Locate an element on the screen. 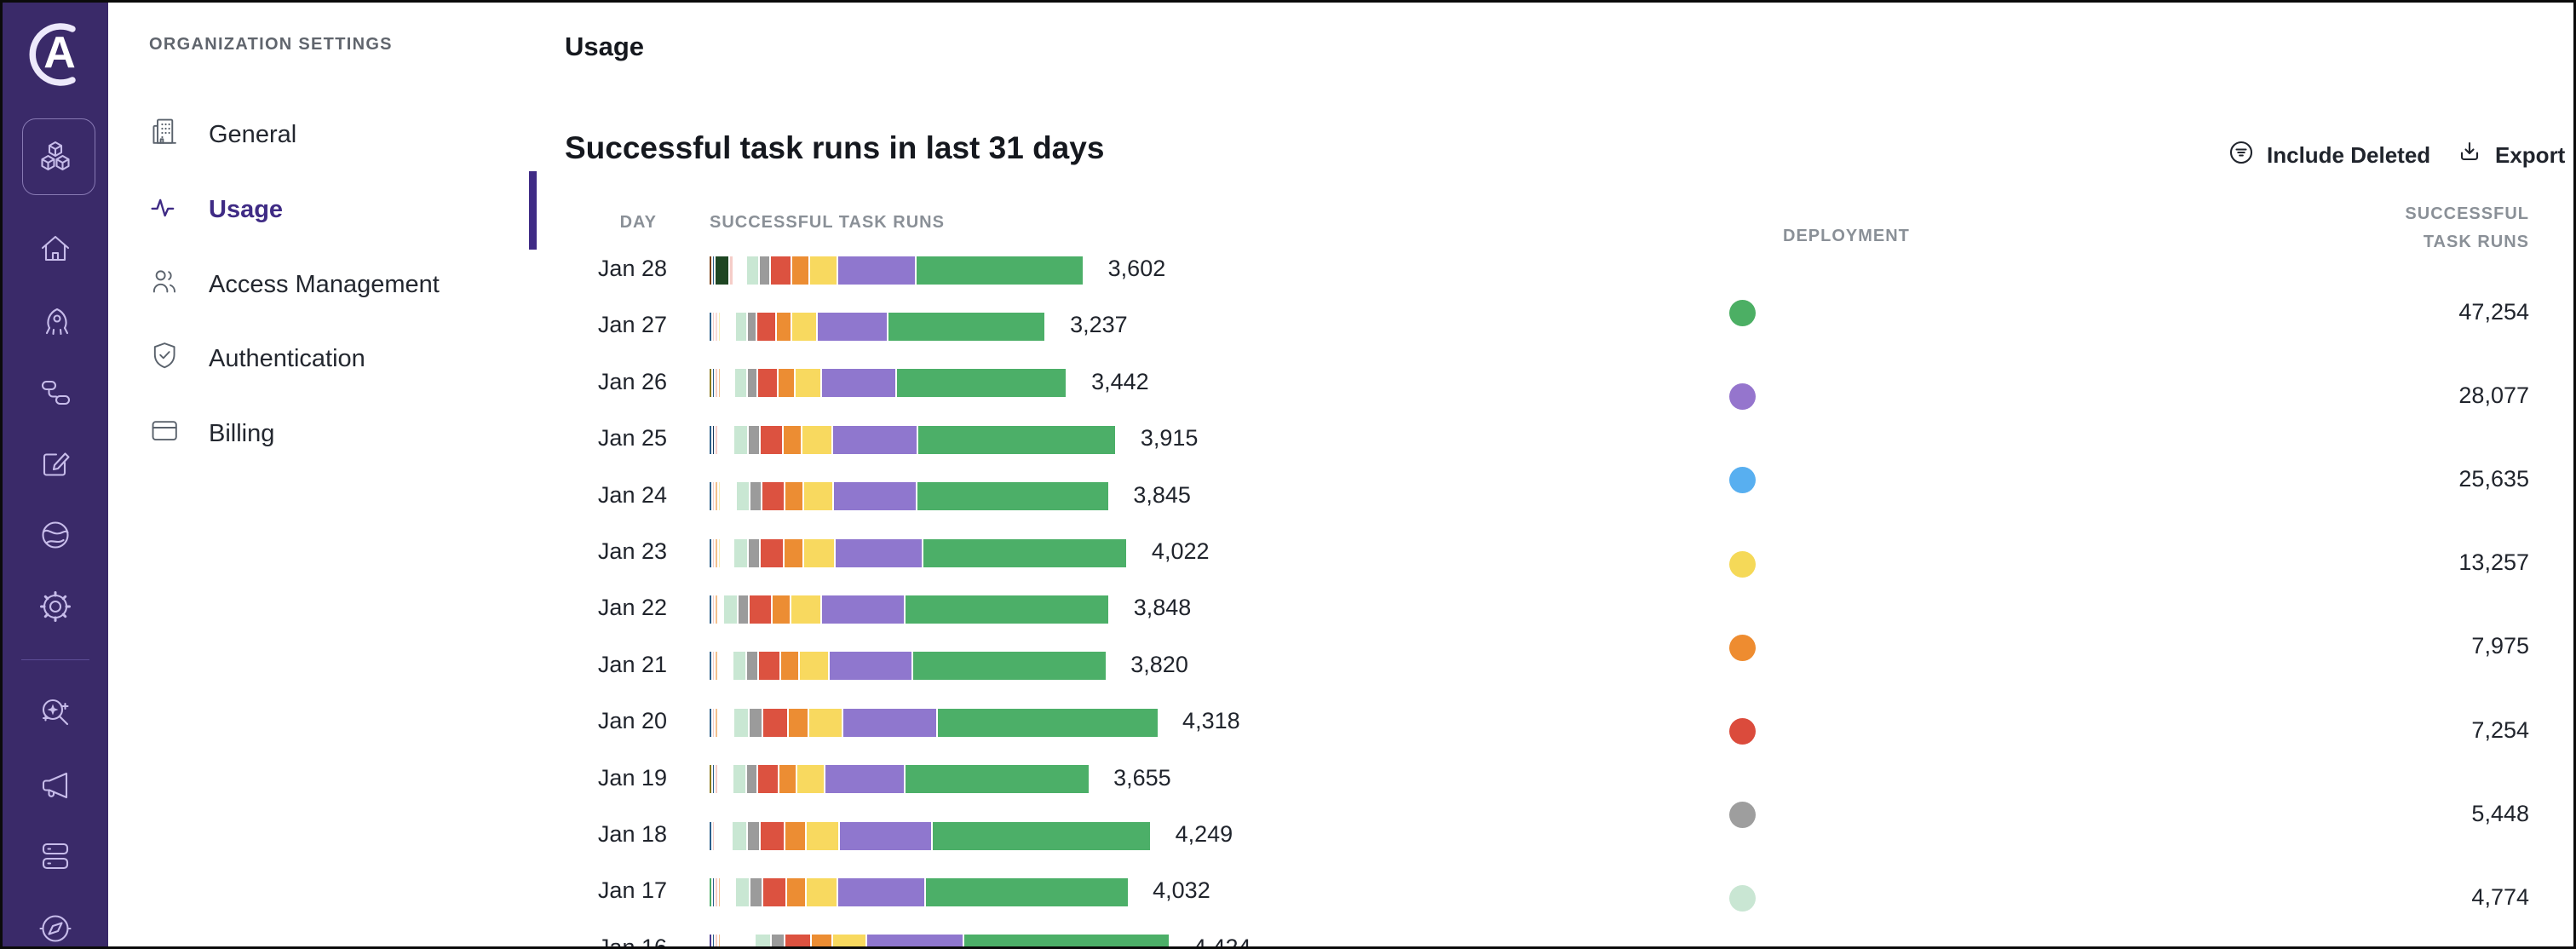  gear-icon is located at coordinates (56, 606).